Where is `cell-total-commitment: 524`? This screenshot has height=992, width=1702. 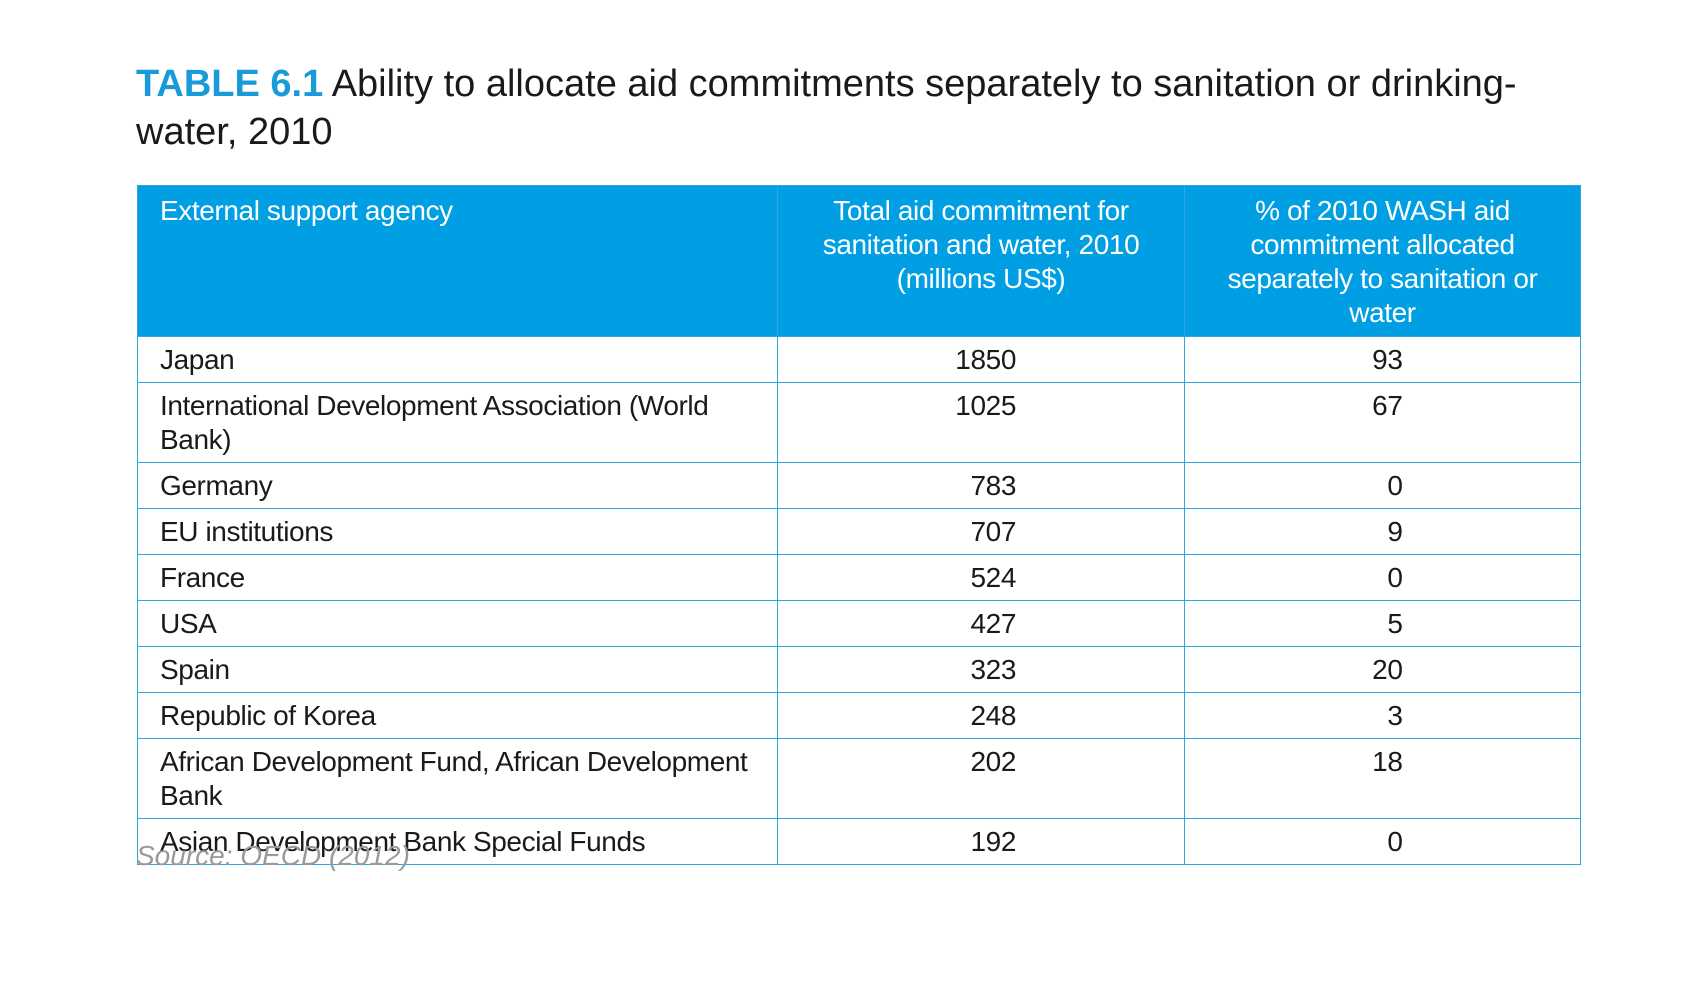 cell-total-commitment: 524 is located at coordinates (981, 577).